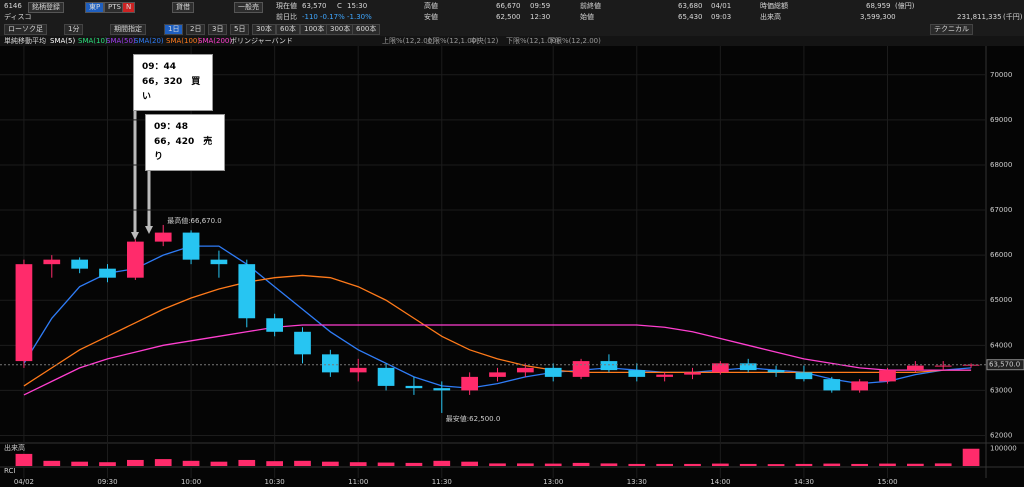  Describe the element at coordinates (286, 17) in the screenshot. I see `header-field: 前日比` at that location.